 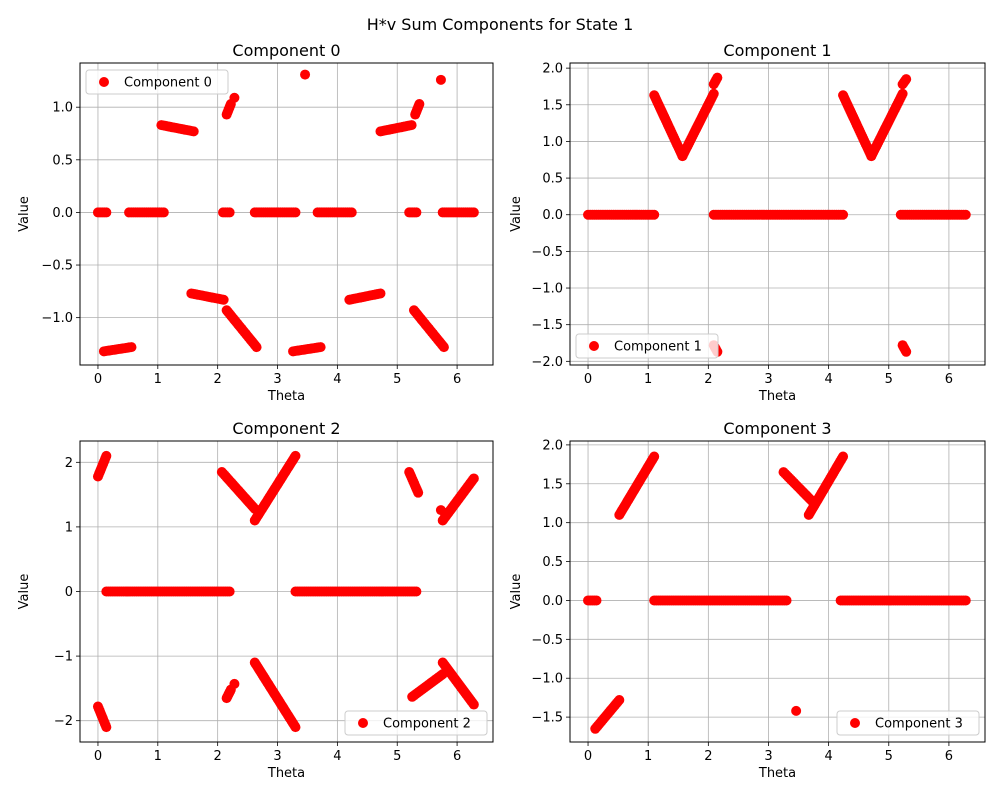 What do you see at coordinates (552, 445) in the screenshot?
I see `y-tick-label: 2.0` at bounding box center [552, 445].